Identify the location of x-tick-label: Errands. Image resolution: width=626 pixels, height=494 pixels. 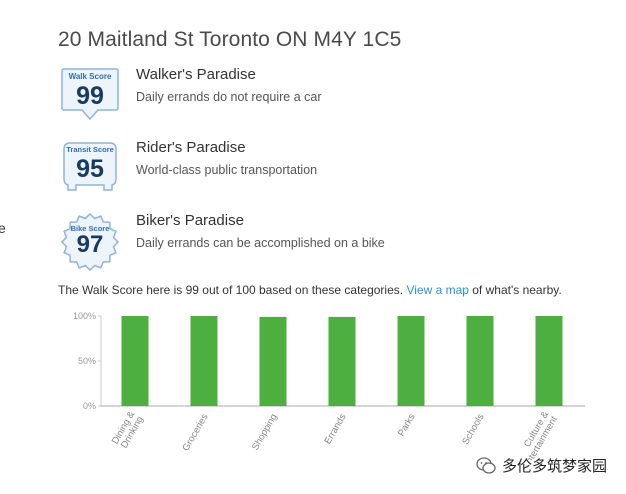
(335, 429).